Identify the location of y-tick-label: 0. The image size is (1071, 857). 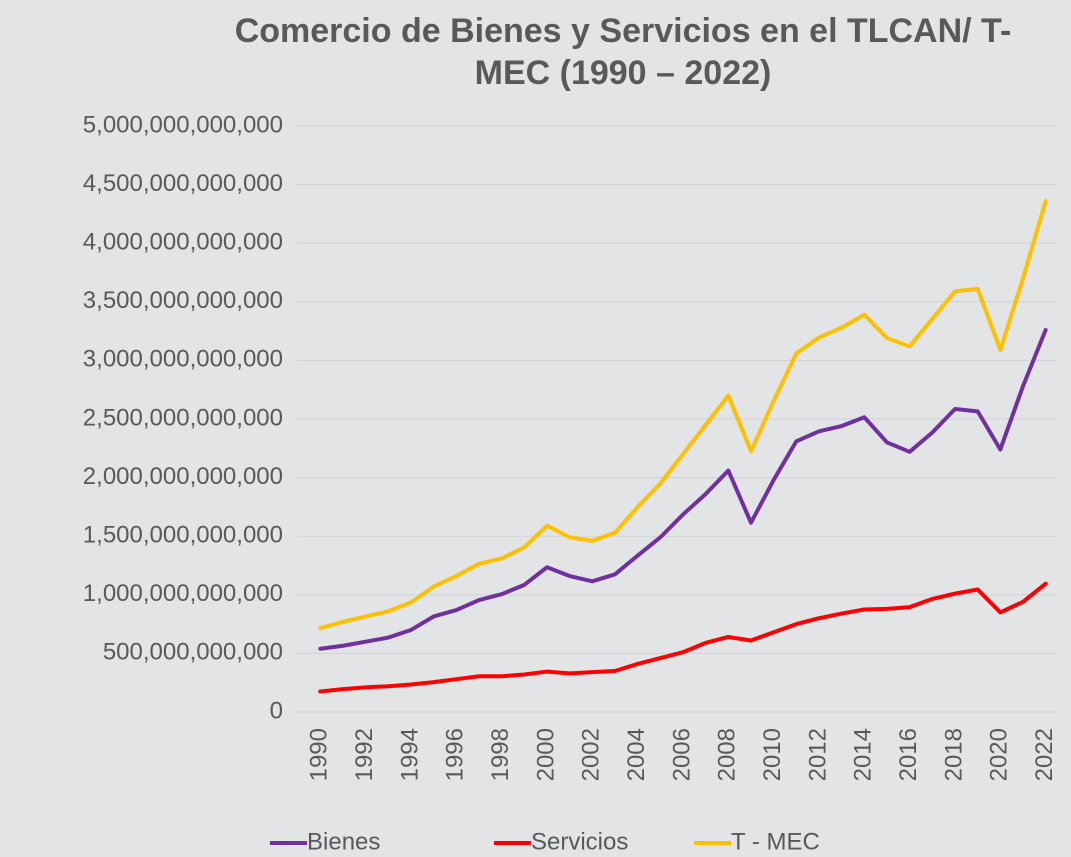
(276, 710).